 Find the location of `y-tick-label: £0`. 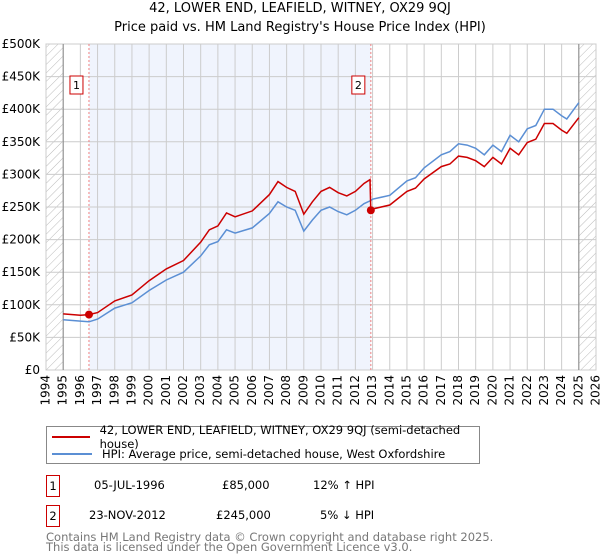

y-tick-label: £0 is located at coordinates (32, 370).